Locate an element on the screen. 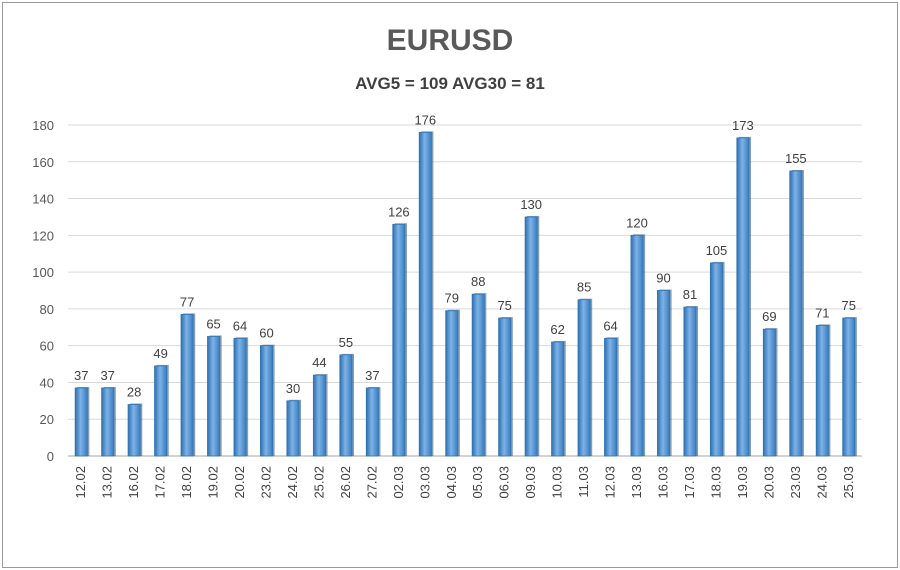  x-tick-label: 25.02 is located at coordinates (318, 482).